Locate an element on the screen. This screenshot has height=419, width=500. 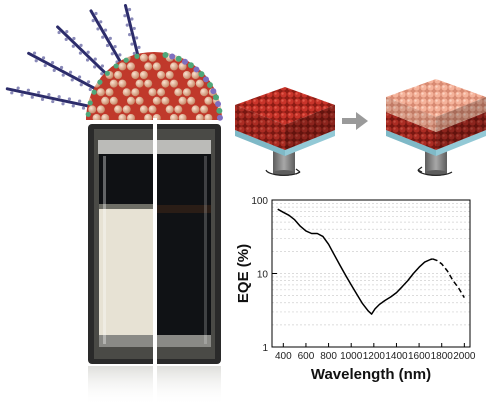
chart-grid is located at coordinates (371, 264).